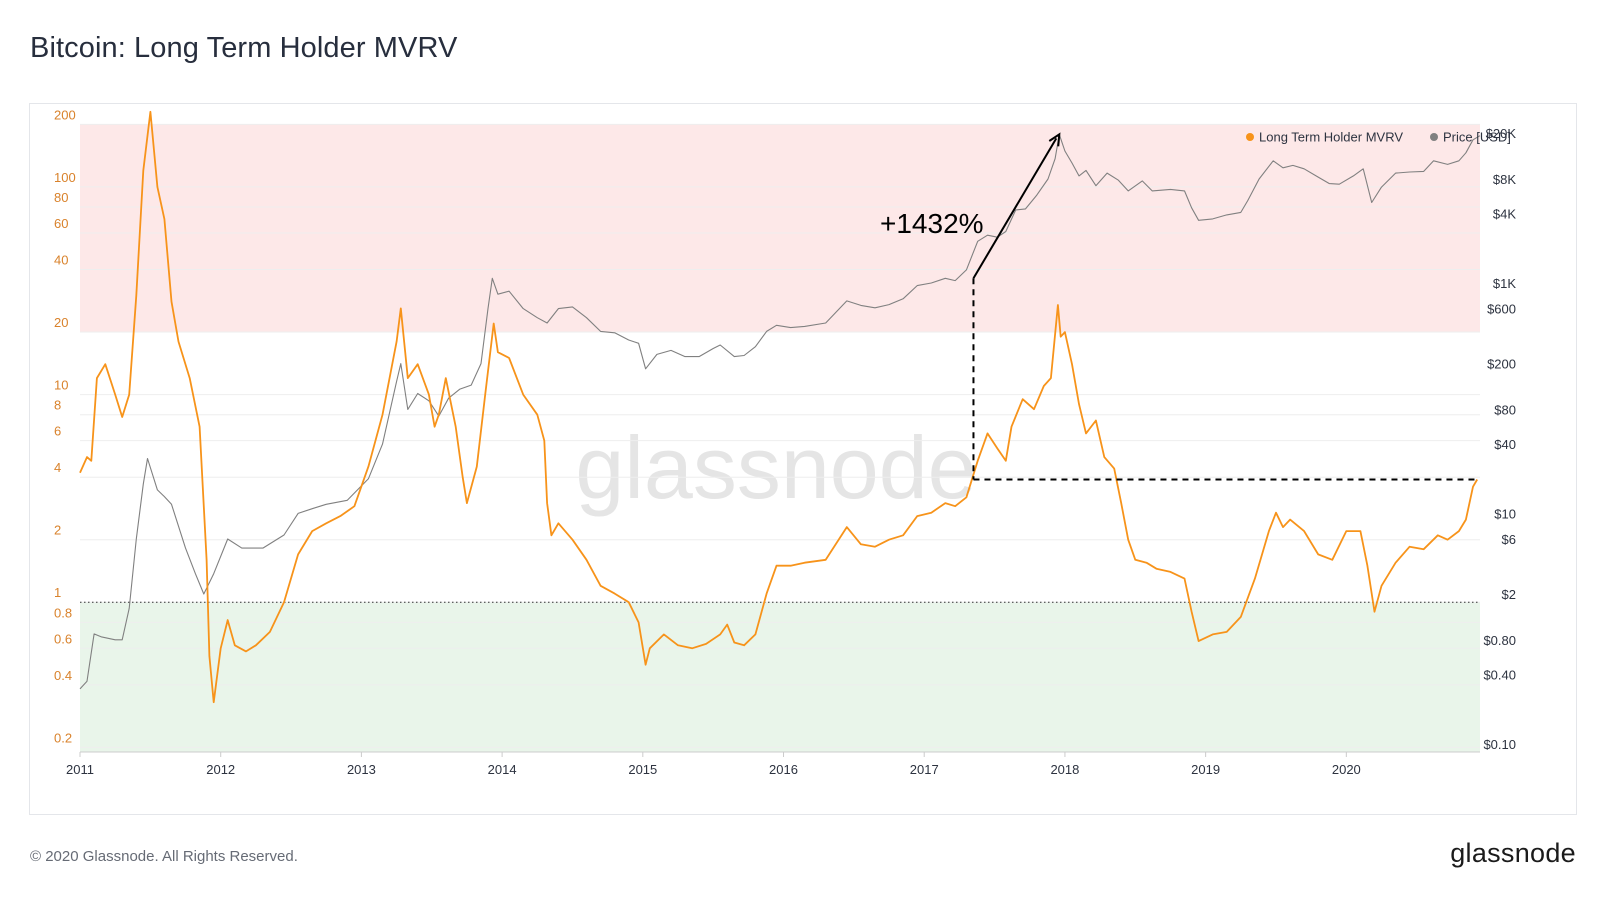 The height and width of the screenshot is (898, 1600). What do you see at coordinates (932, 223) in the screenshot?
I see `growth-annotation-label: +1432%` at bounding box center [932, 223].